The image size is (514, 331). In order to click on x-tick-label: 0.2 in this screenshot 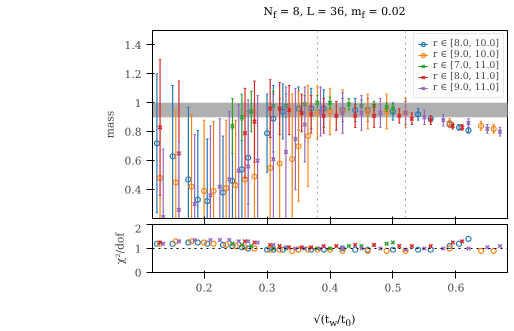, I will do `click(204, 288)`.